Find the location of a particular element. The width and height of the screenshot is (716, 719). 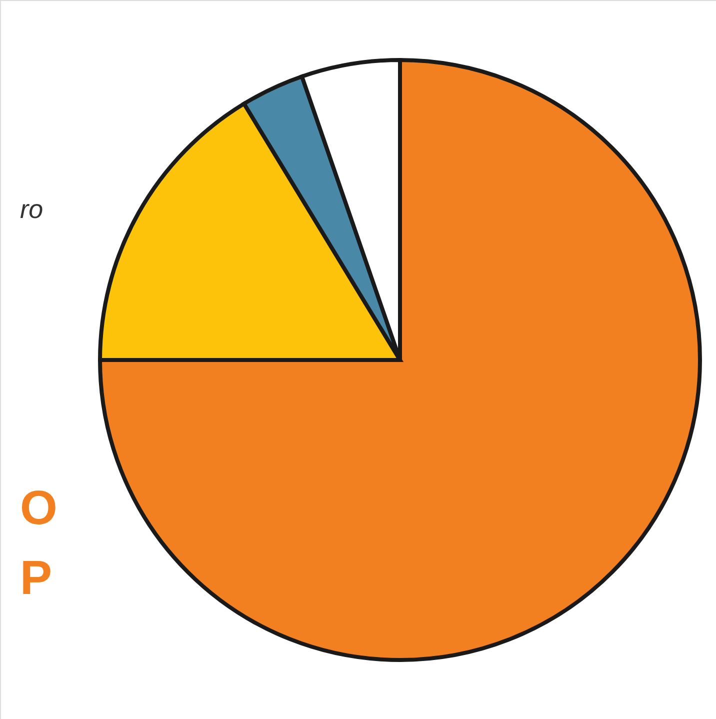

text: O is located at coordinates (39, 508).